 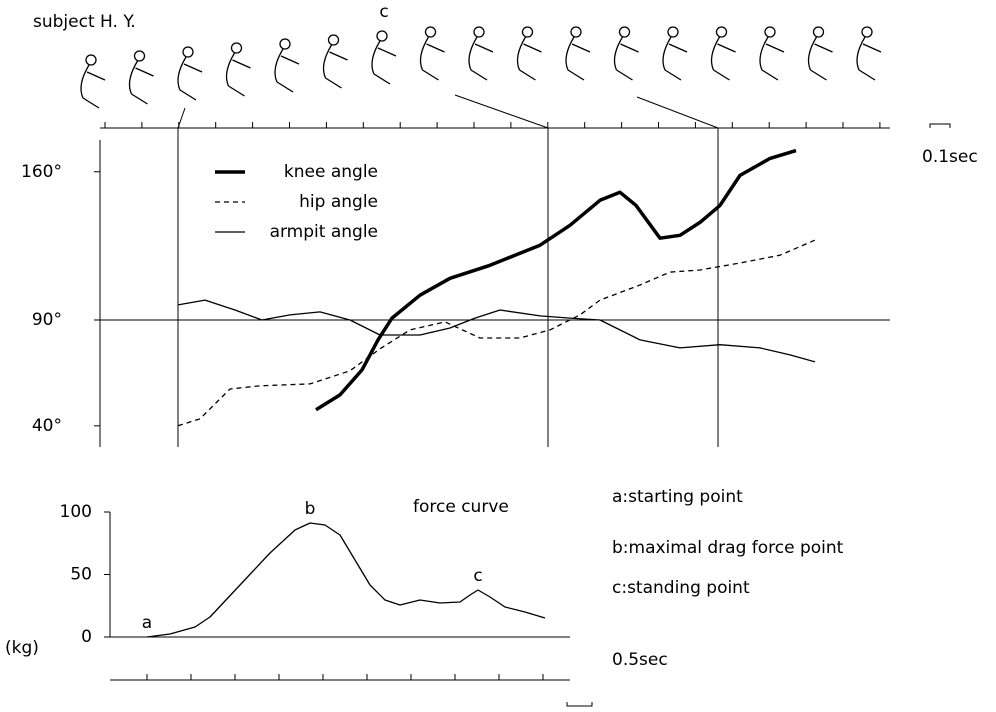 I want to click on pose-label: c, so click(x=383, y=12).